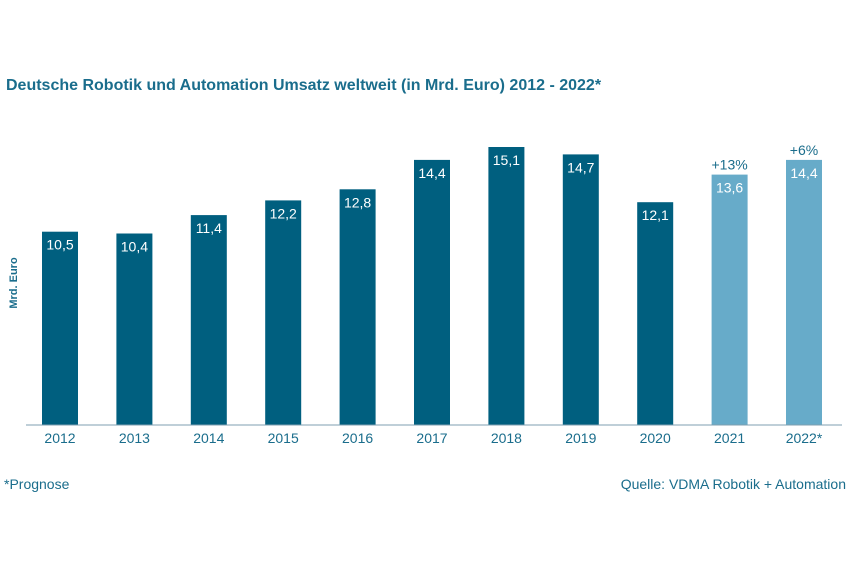 This screenshot has height=566, width=850. Describe the element at coordinates (733, 484) in the screenshot. I see `source-note: Quelle: VDMA Robotik + Automation` at that location.